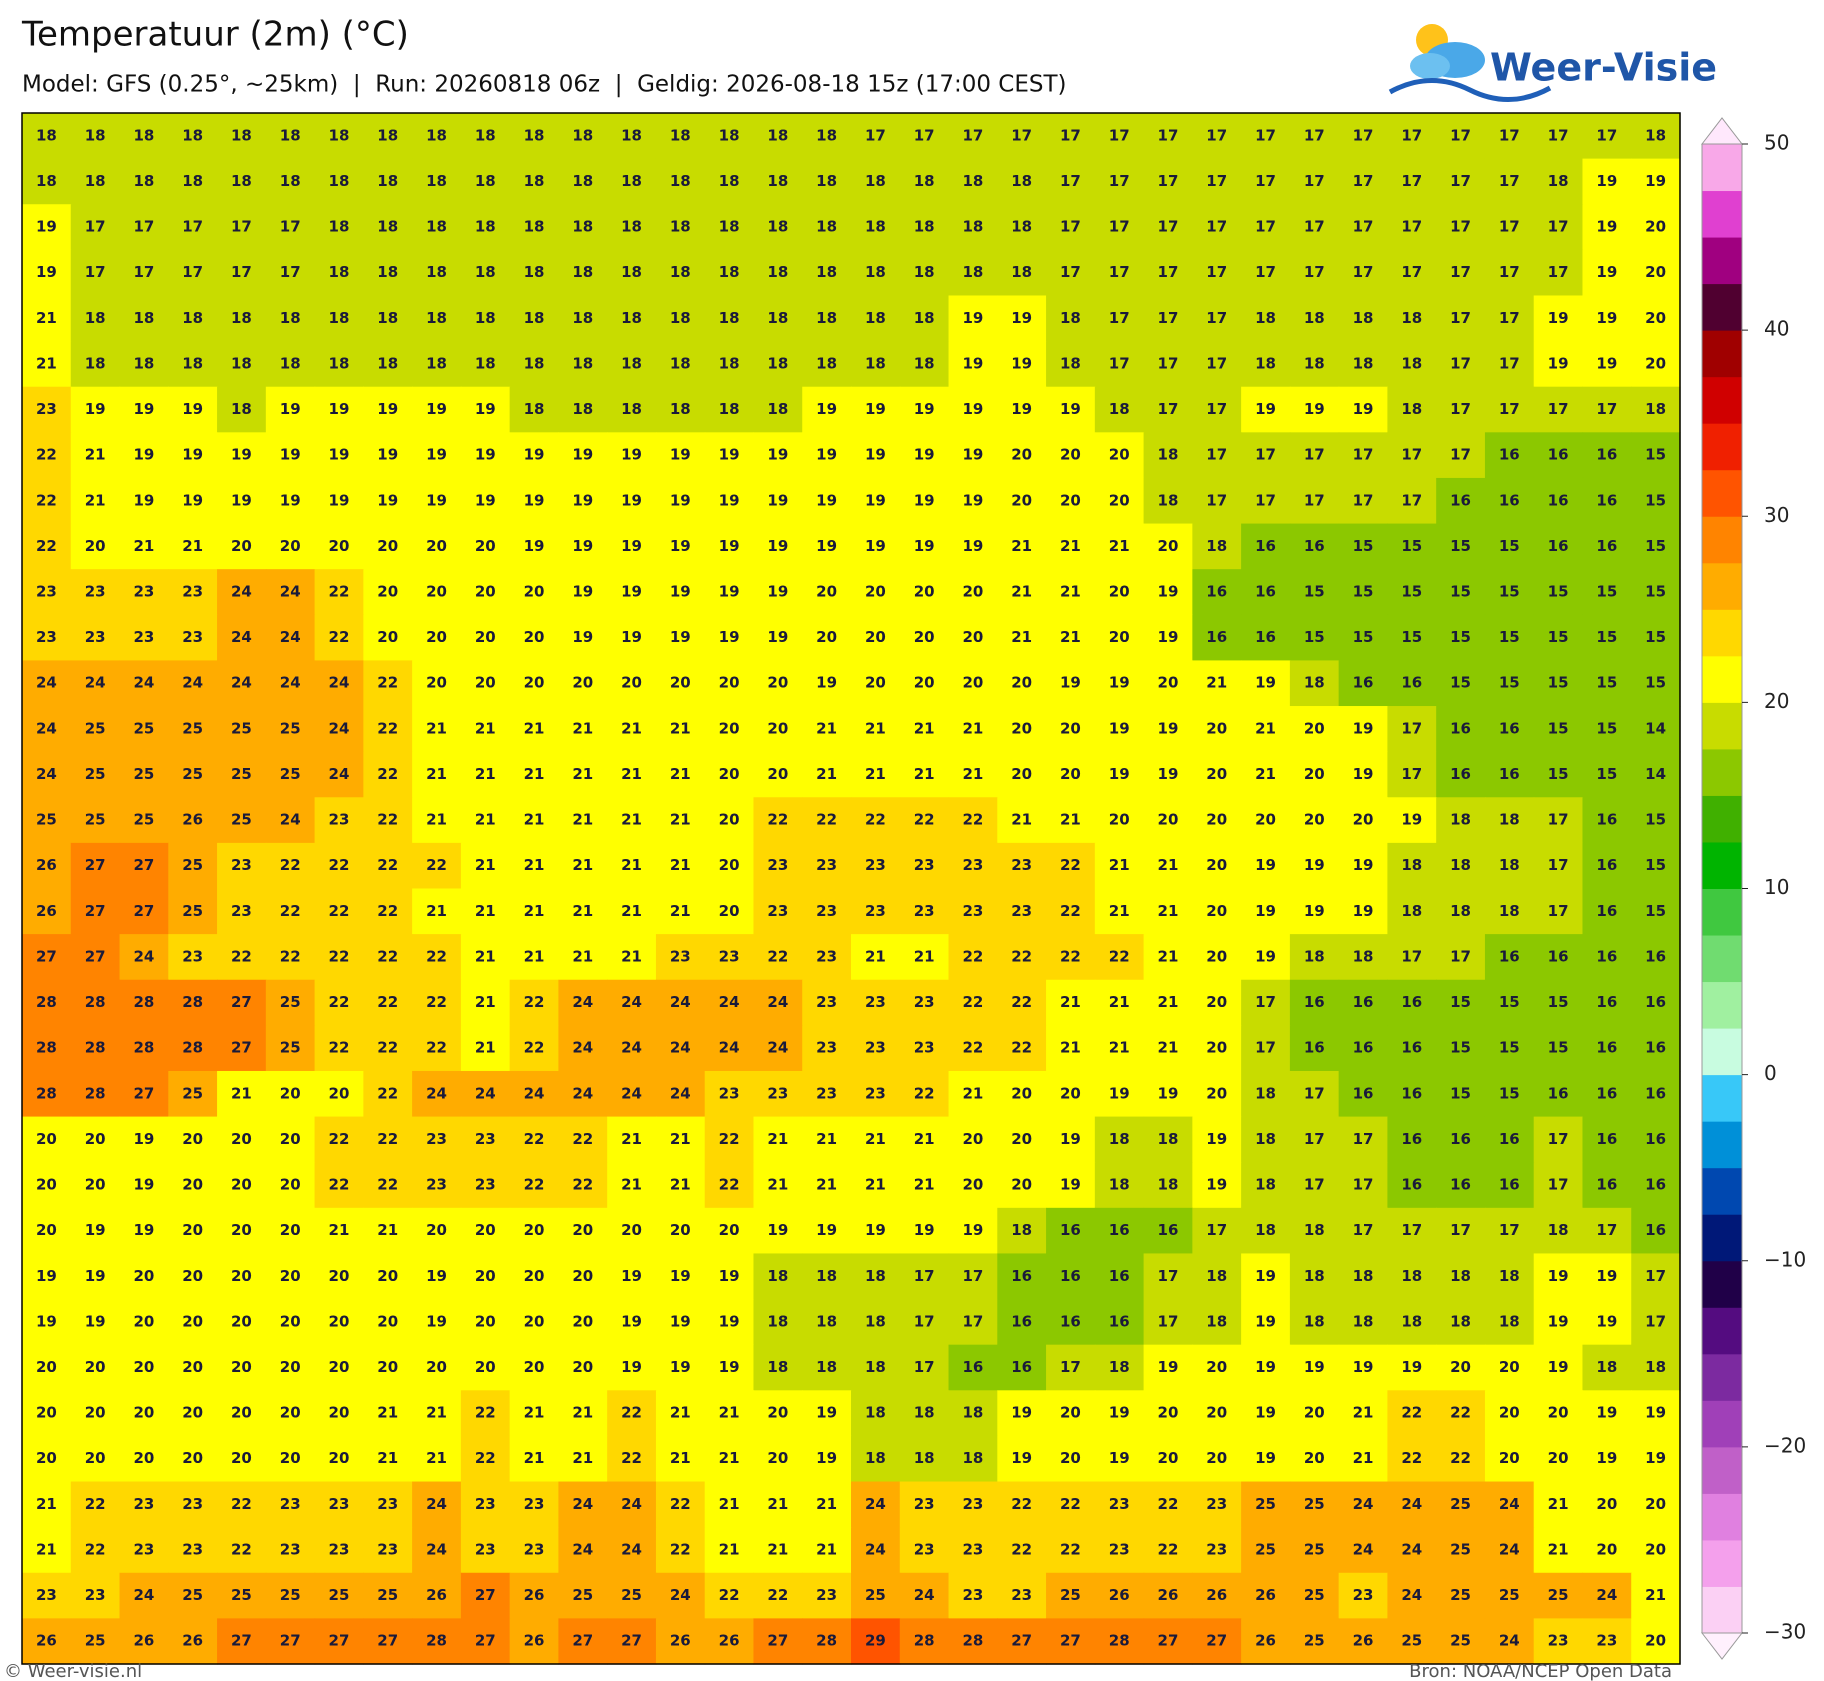 This screenshot has width=1824, height=1681. Describe the element at coordinates (46, 1048) in the screenshot. I see `temperature-label: 28` at that location.